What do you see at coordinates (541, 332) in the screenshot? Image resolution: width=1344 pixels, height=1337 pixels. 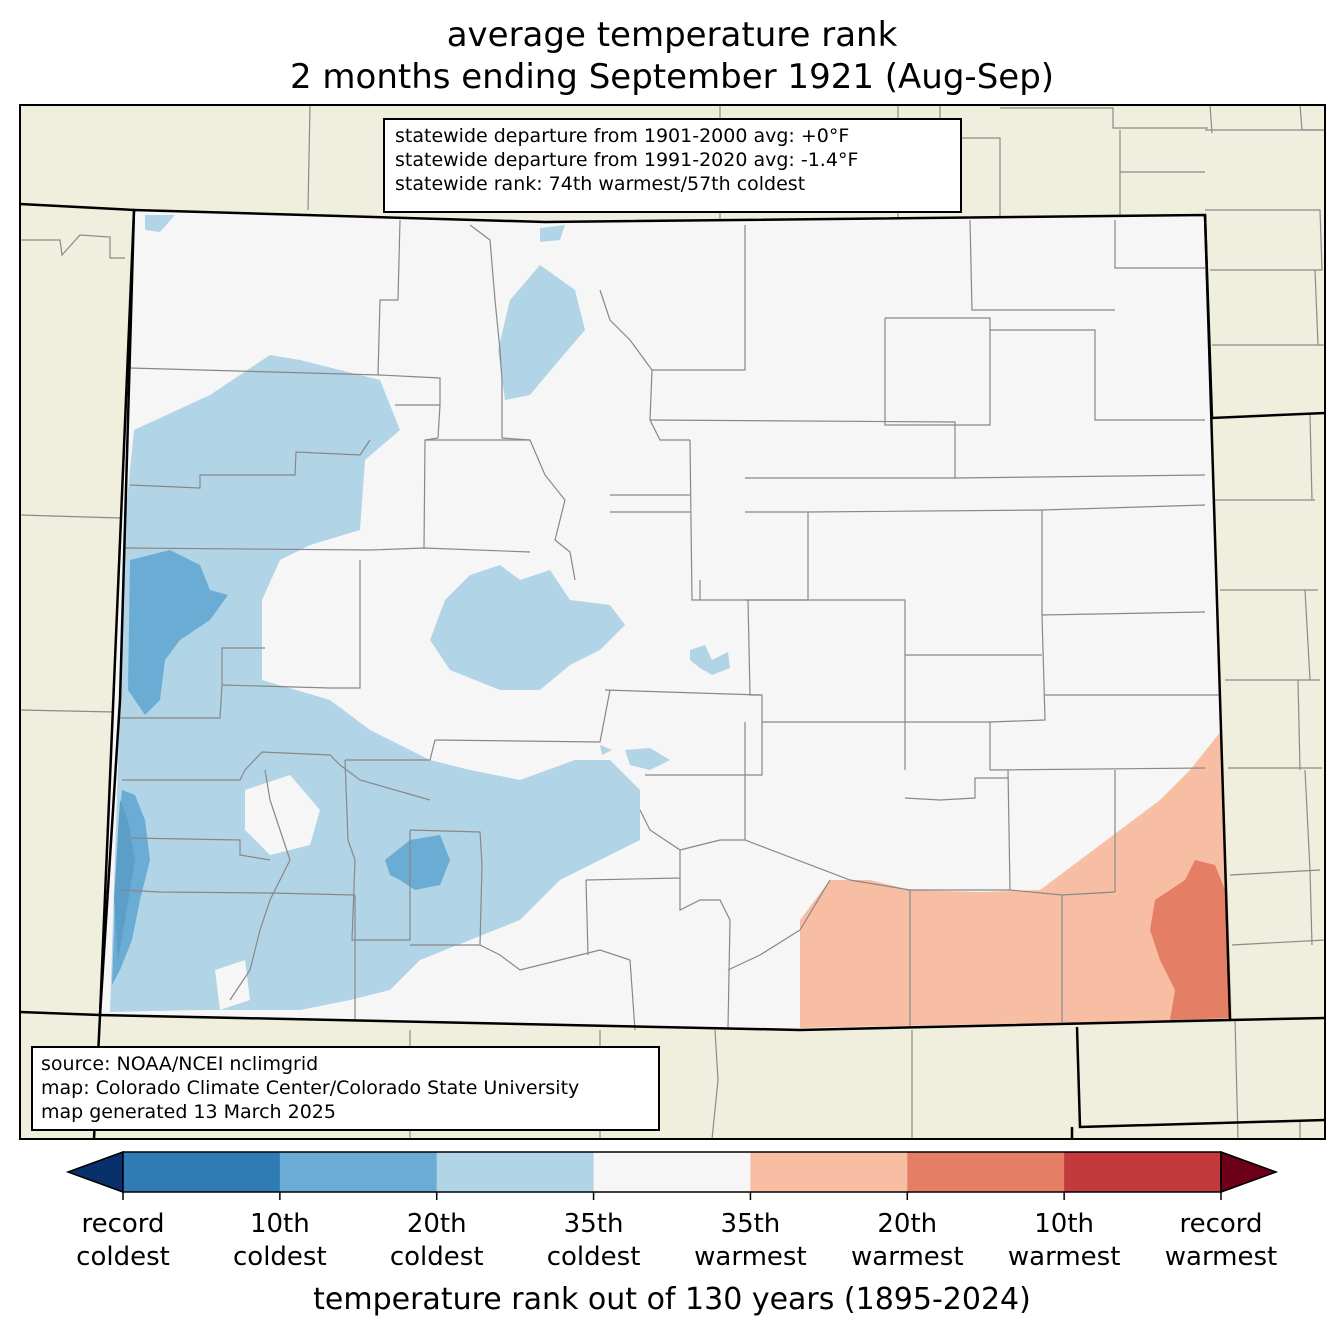 I see `rank-area-35th-coldest-north` at bounding box center [541, 332].